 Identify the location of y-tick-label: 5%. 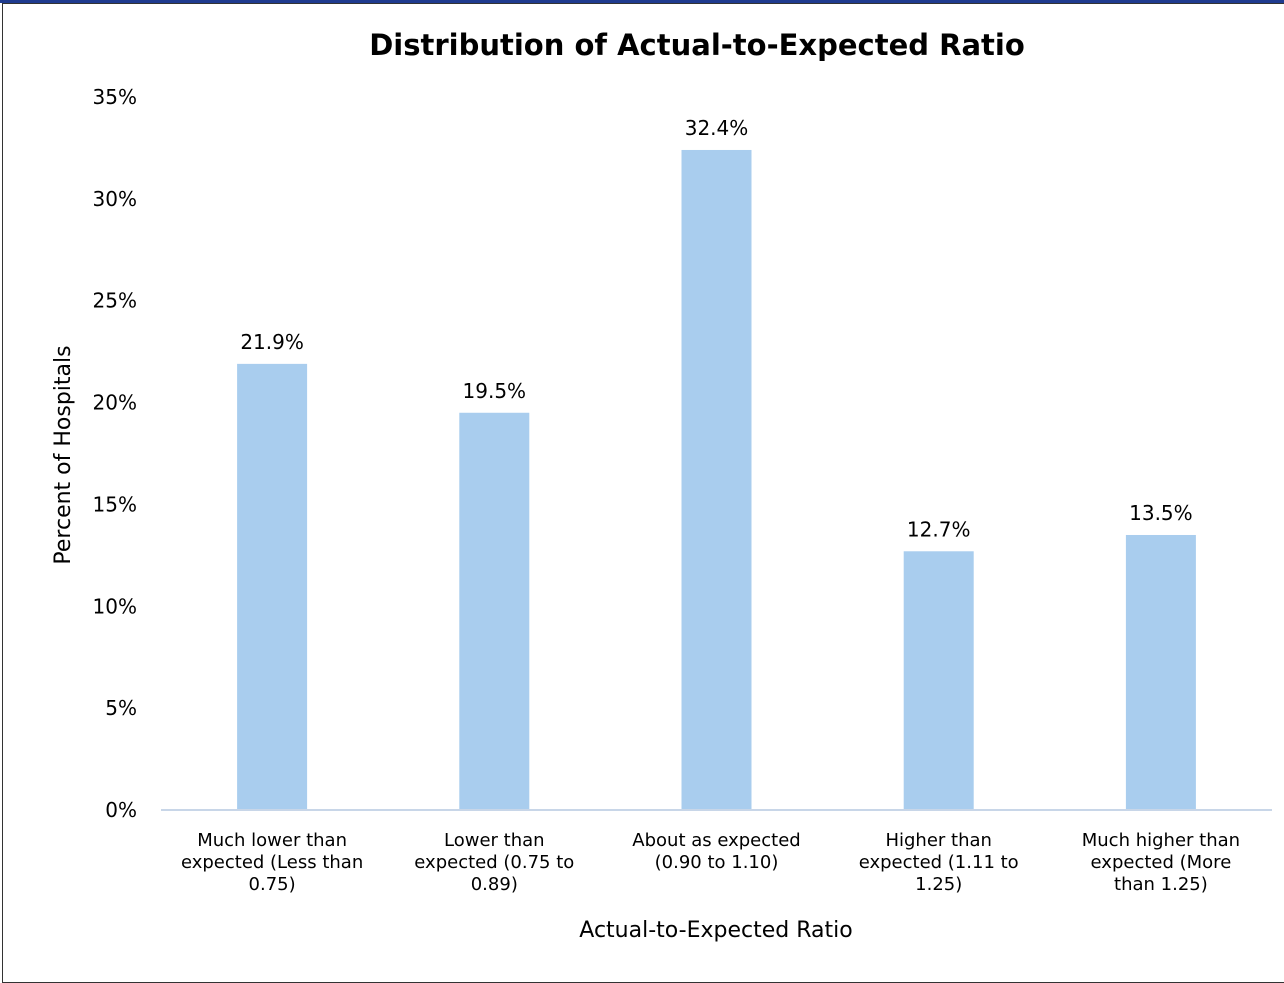
(121, 708).